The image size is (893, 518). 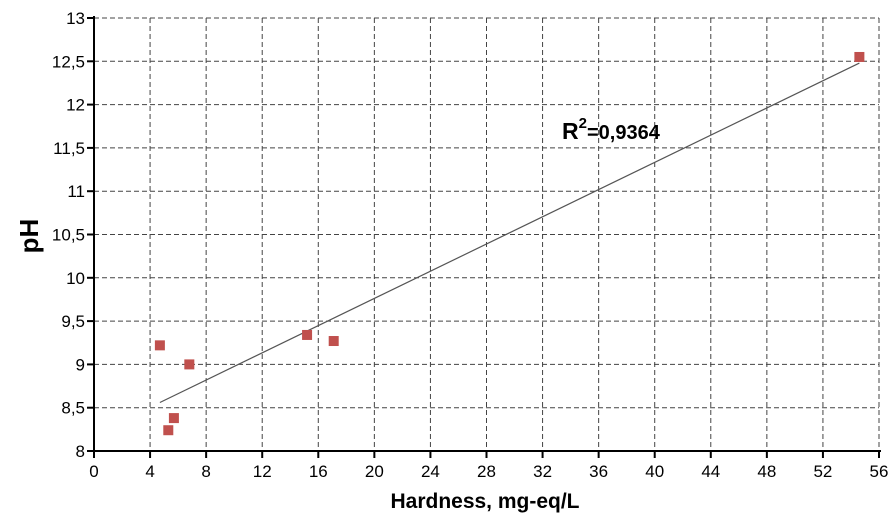 I want to click on x-axis-title: Hardness, mg-eq/L, so click(x=484, y=501).